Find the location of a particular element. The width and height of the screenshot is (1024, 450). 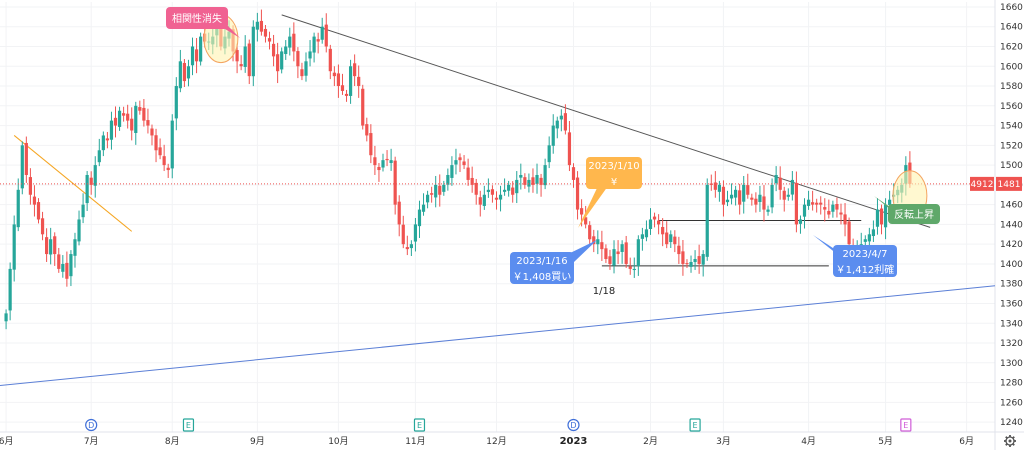

y-tick-label: 1460 is located at coordinates (1011, 206).